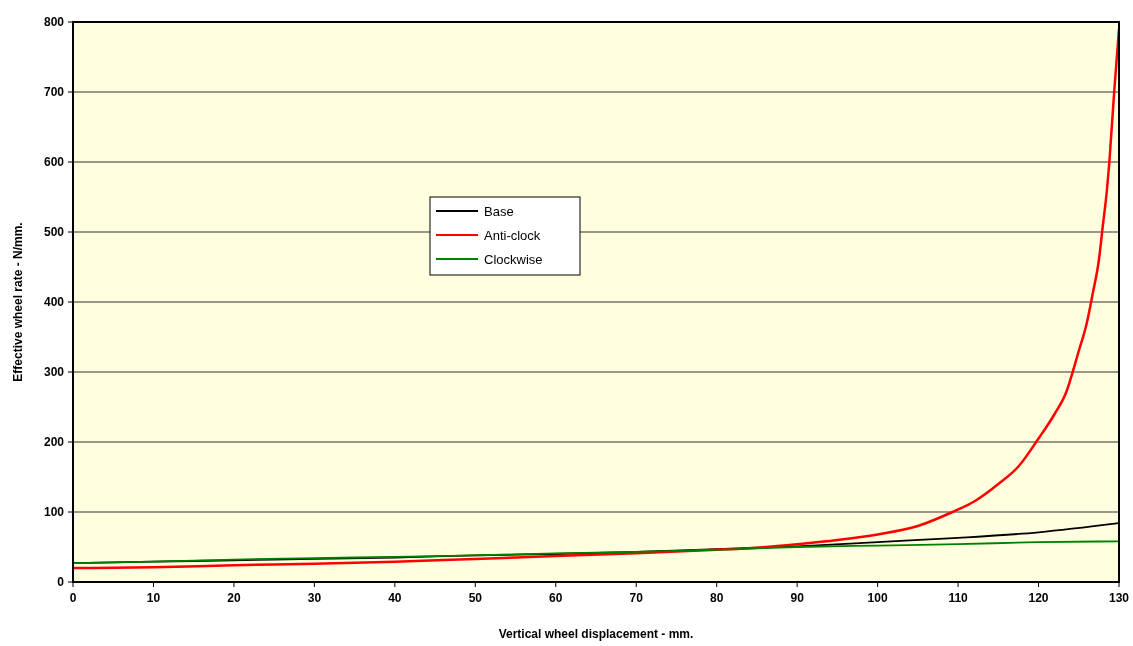 The width and height of the screenshot is (1133, 646). Describe the element at coordinates (1038, 598) in the screenshot. I see `x-tick-label: 120` at that location.